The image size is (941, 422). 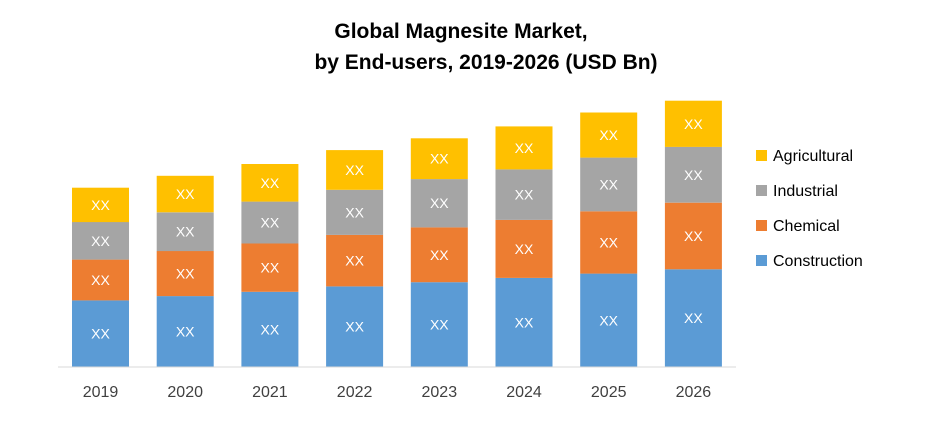 What do you see at coordinates (460, 31) in the screenshot?
I see `chart-title-line-1: Global Magnesite Market,` at bounding box center [460, 31].